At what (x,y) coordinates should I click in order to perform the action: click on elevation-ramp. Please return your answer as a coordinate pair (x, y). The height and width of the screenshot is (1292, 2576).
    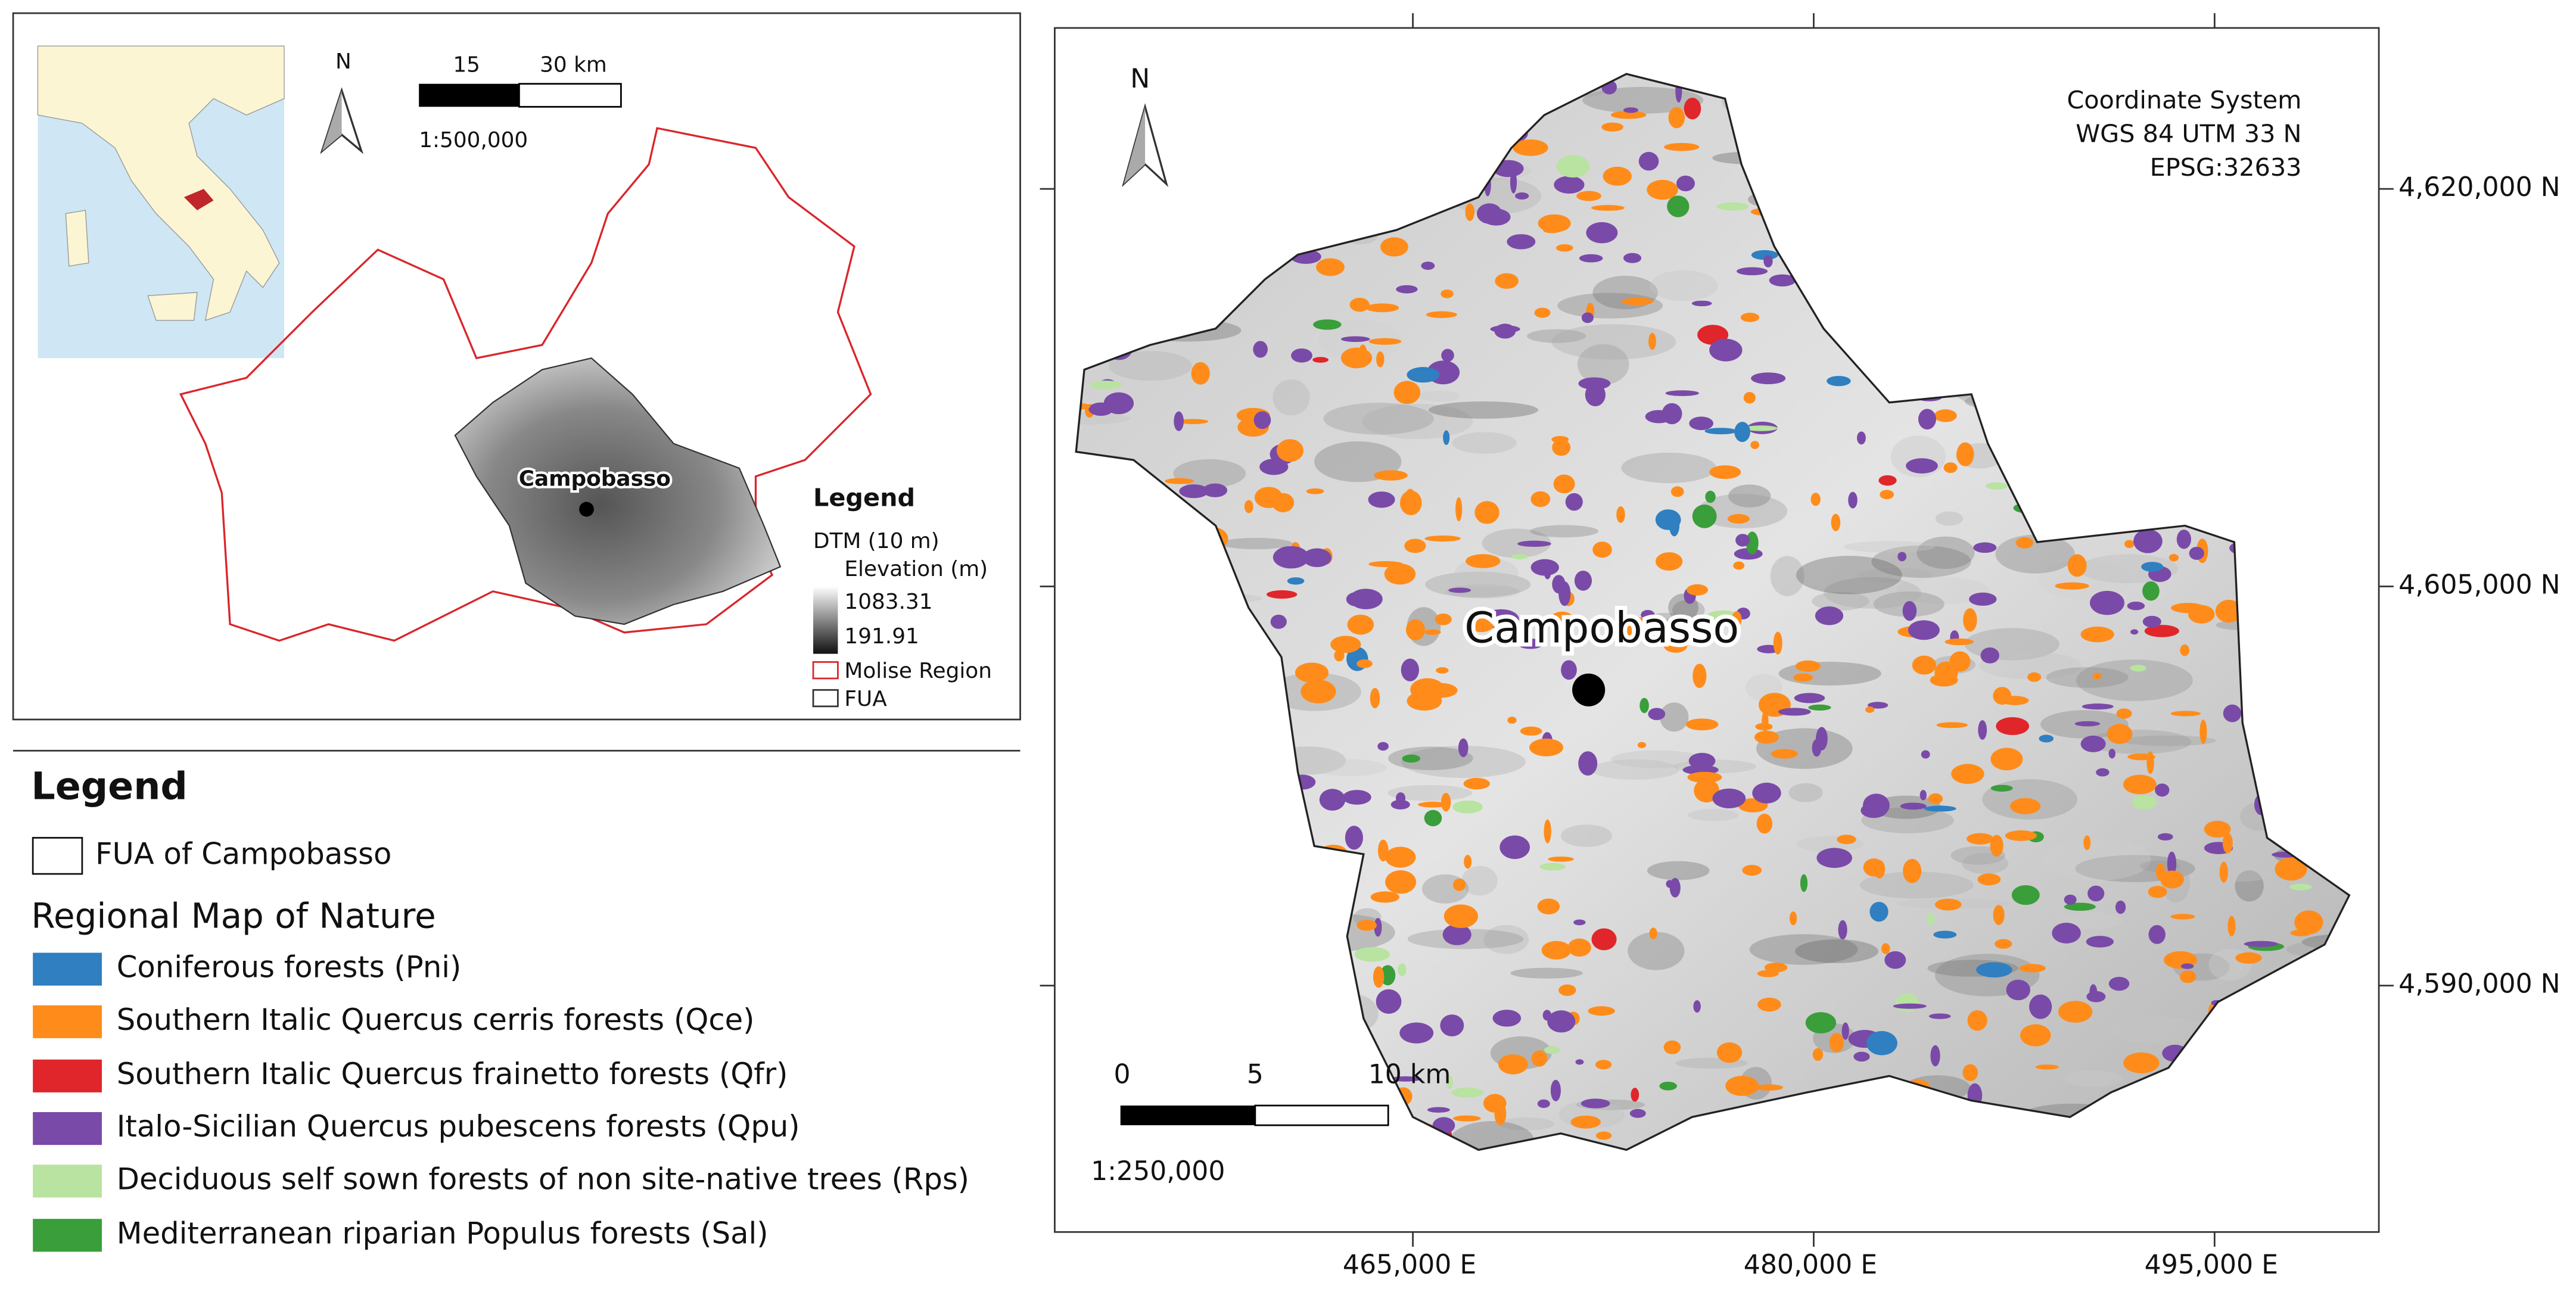
    Looking at the image, I should click on (825, 620).